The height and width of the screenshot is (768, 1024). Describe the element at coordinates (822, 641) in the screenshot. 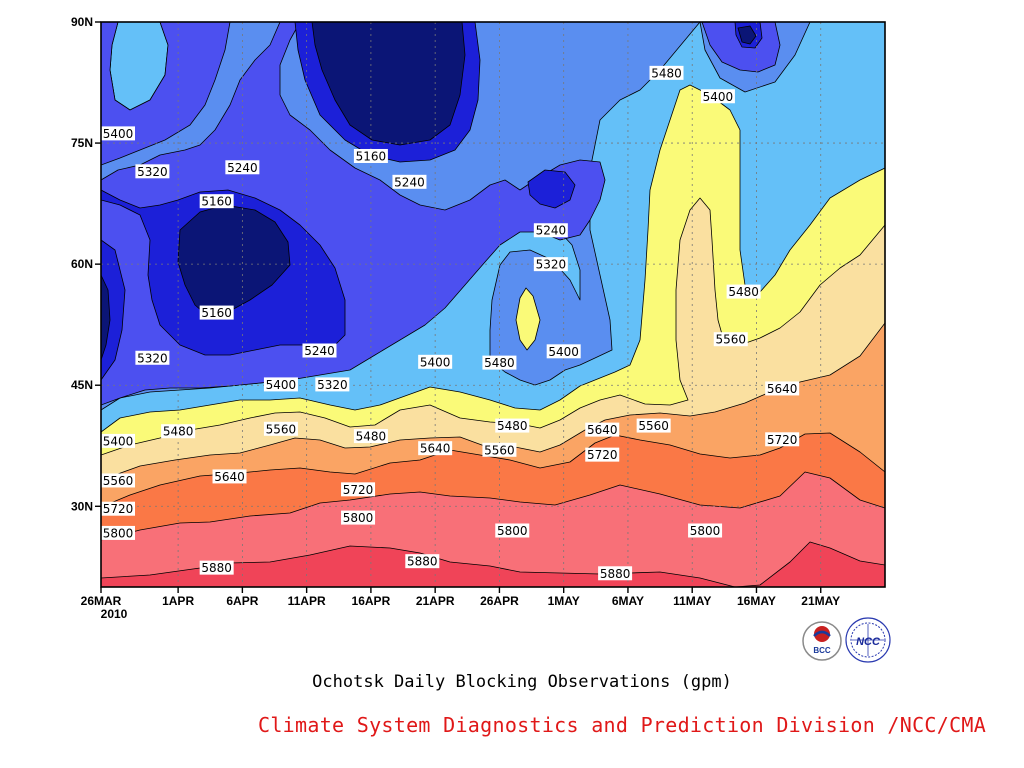

I see `bcc-logo: BCC` at that location.